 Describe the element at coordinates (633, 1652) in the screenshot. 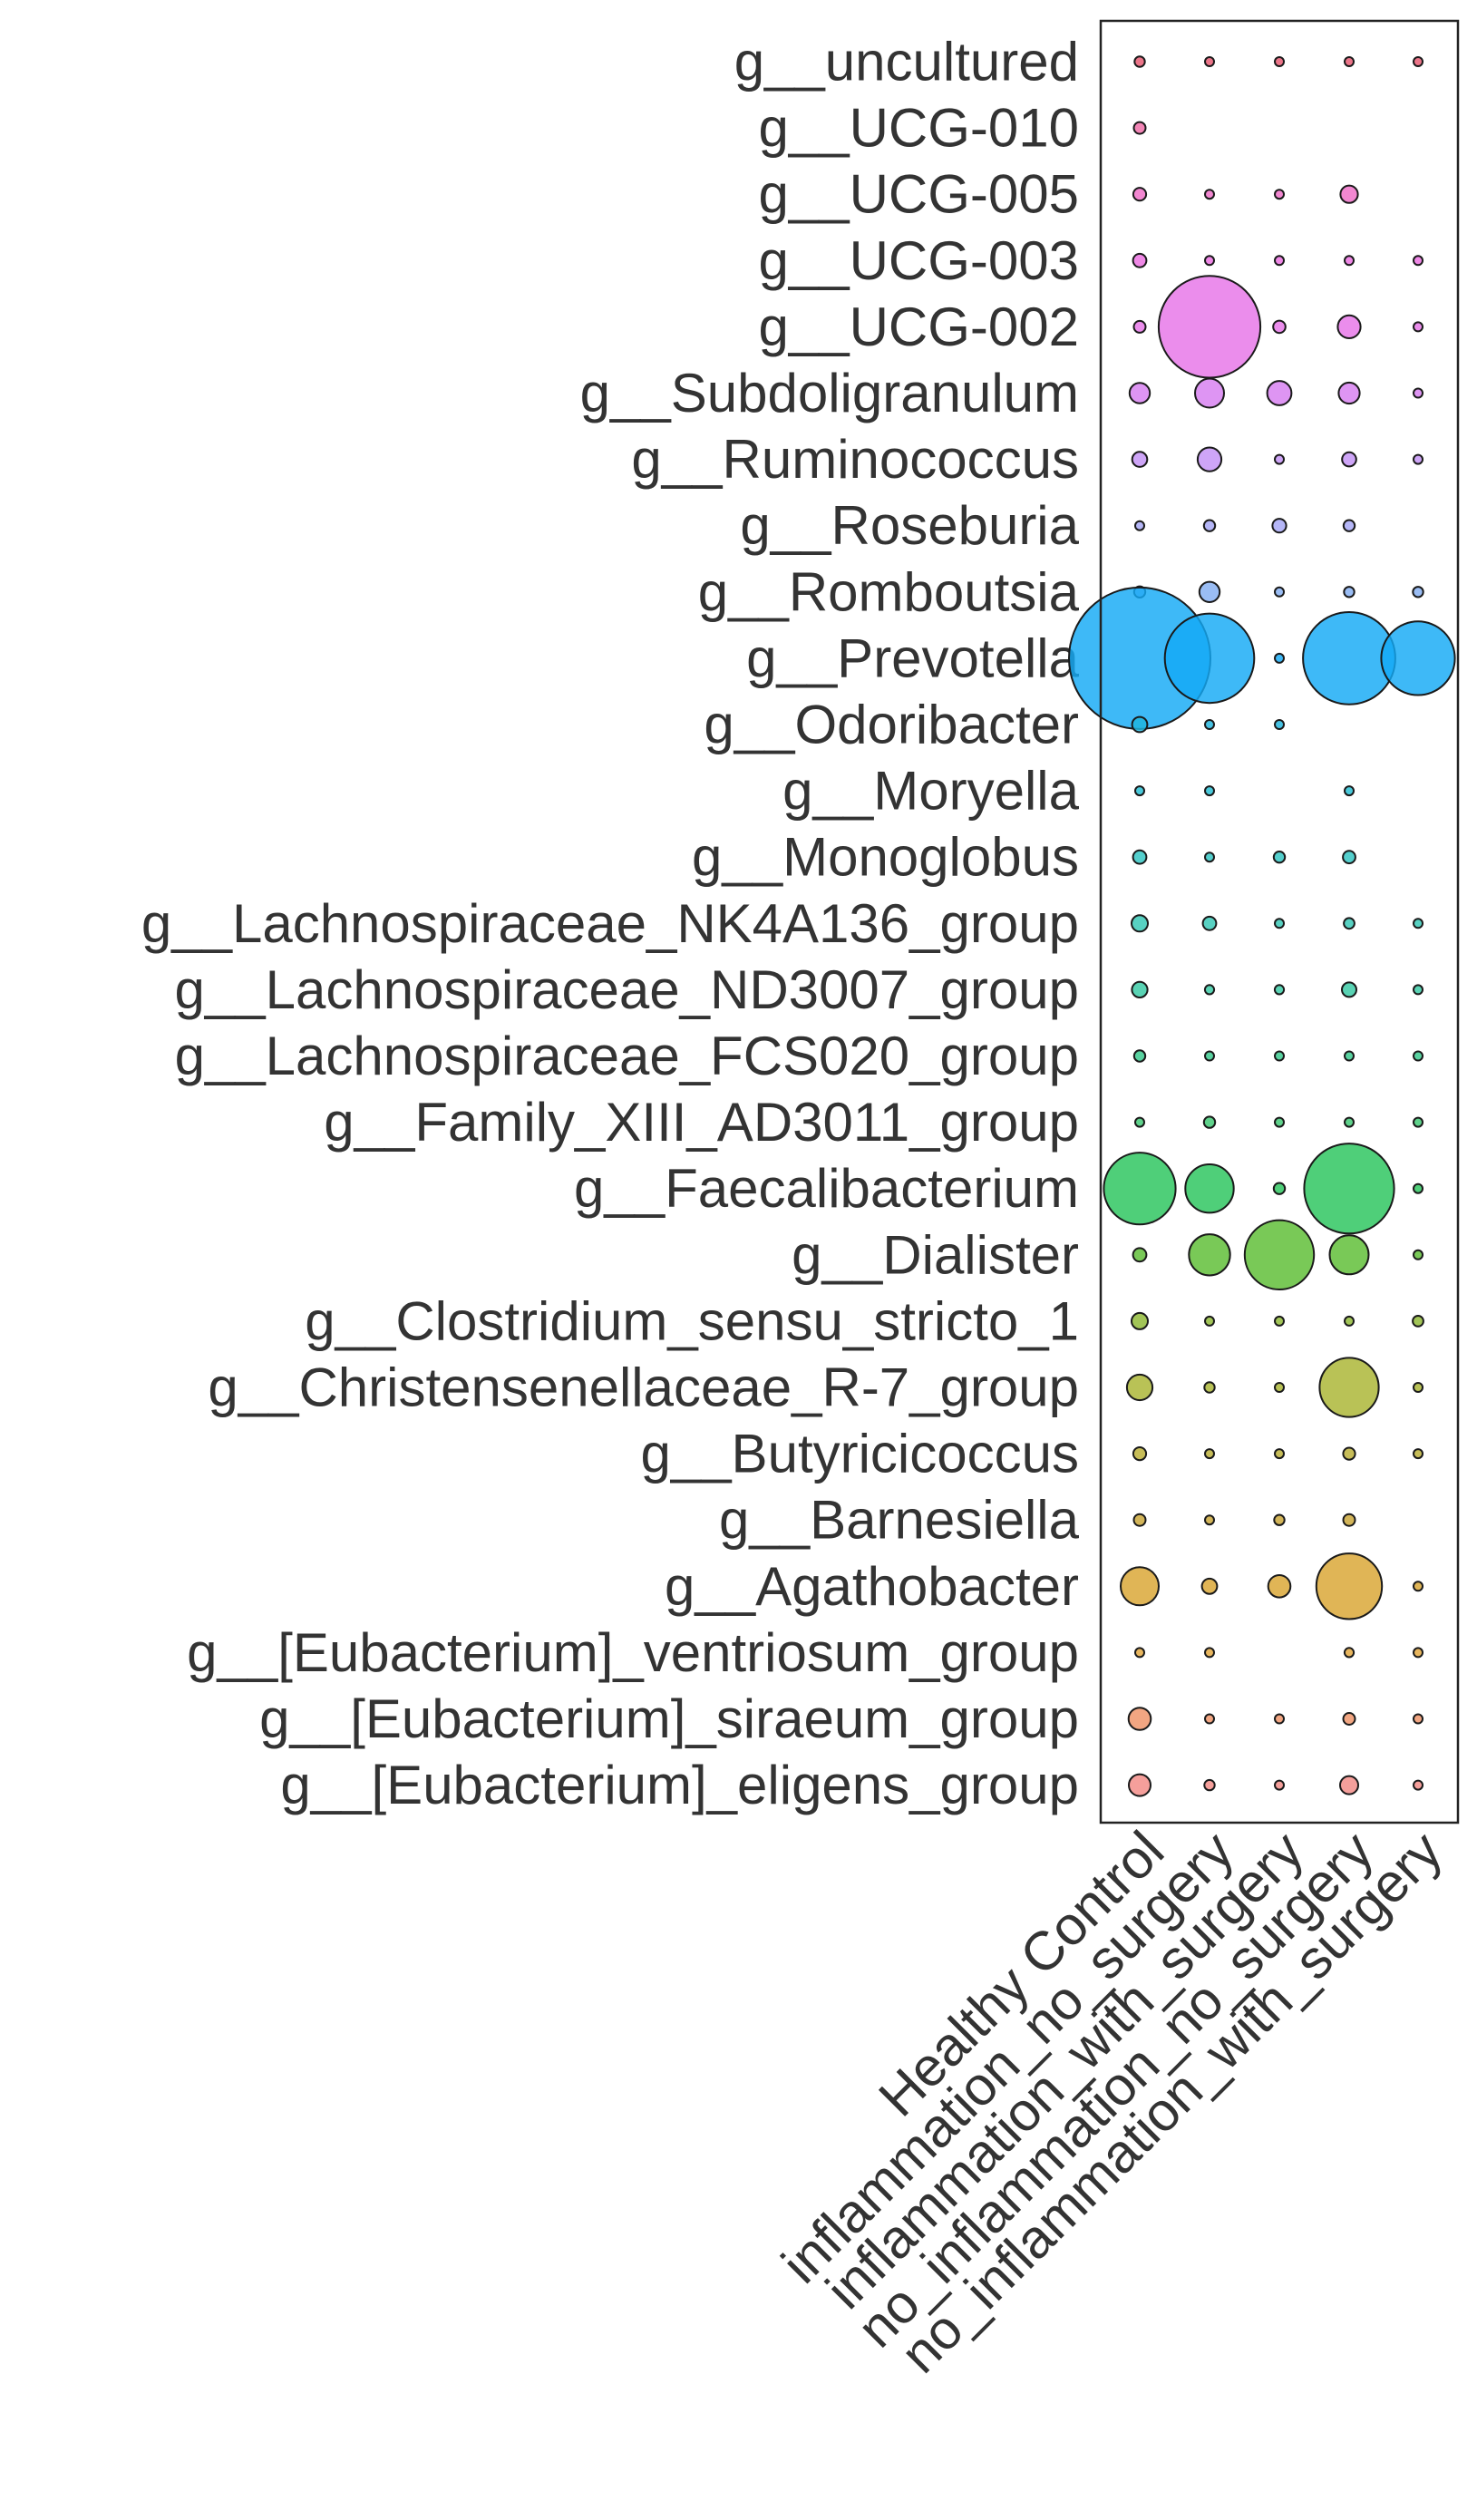

I see `row-label: g__[Eubacterium]_ventriosum_group` at that location.